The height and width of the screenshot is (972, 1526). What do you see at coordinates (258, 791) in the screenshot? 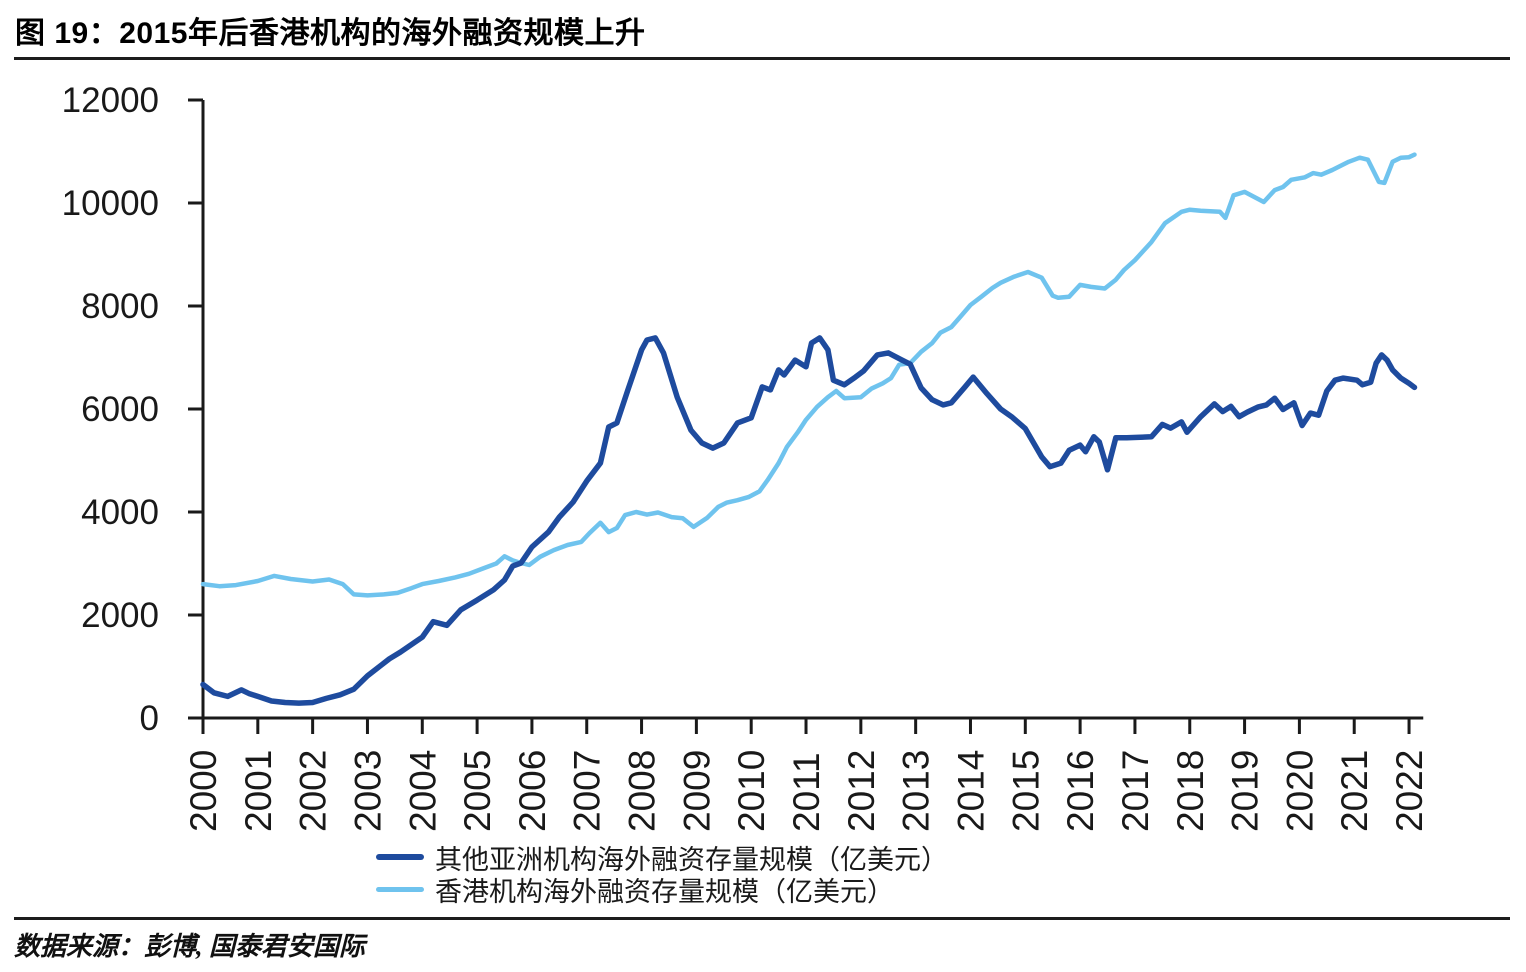
I see `x-tick-label: 2001` at bounding box center [258, 791].